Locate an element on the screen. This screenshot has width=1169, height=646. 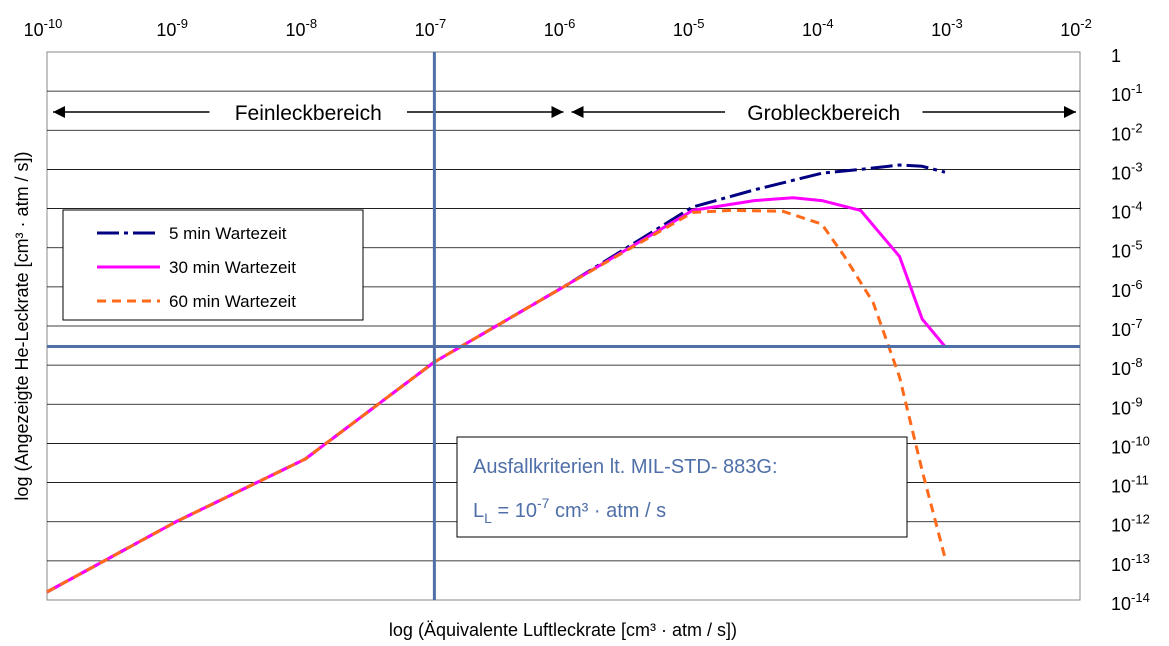
region-label: Grobleckbereich is located at coordinates (823, 113).